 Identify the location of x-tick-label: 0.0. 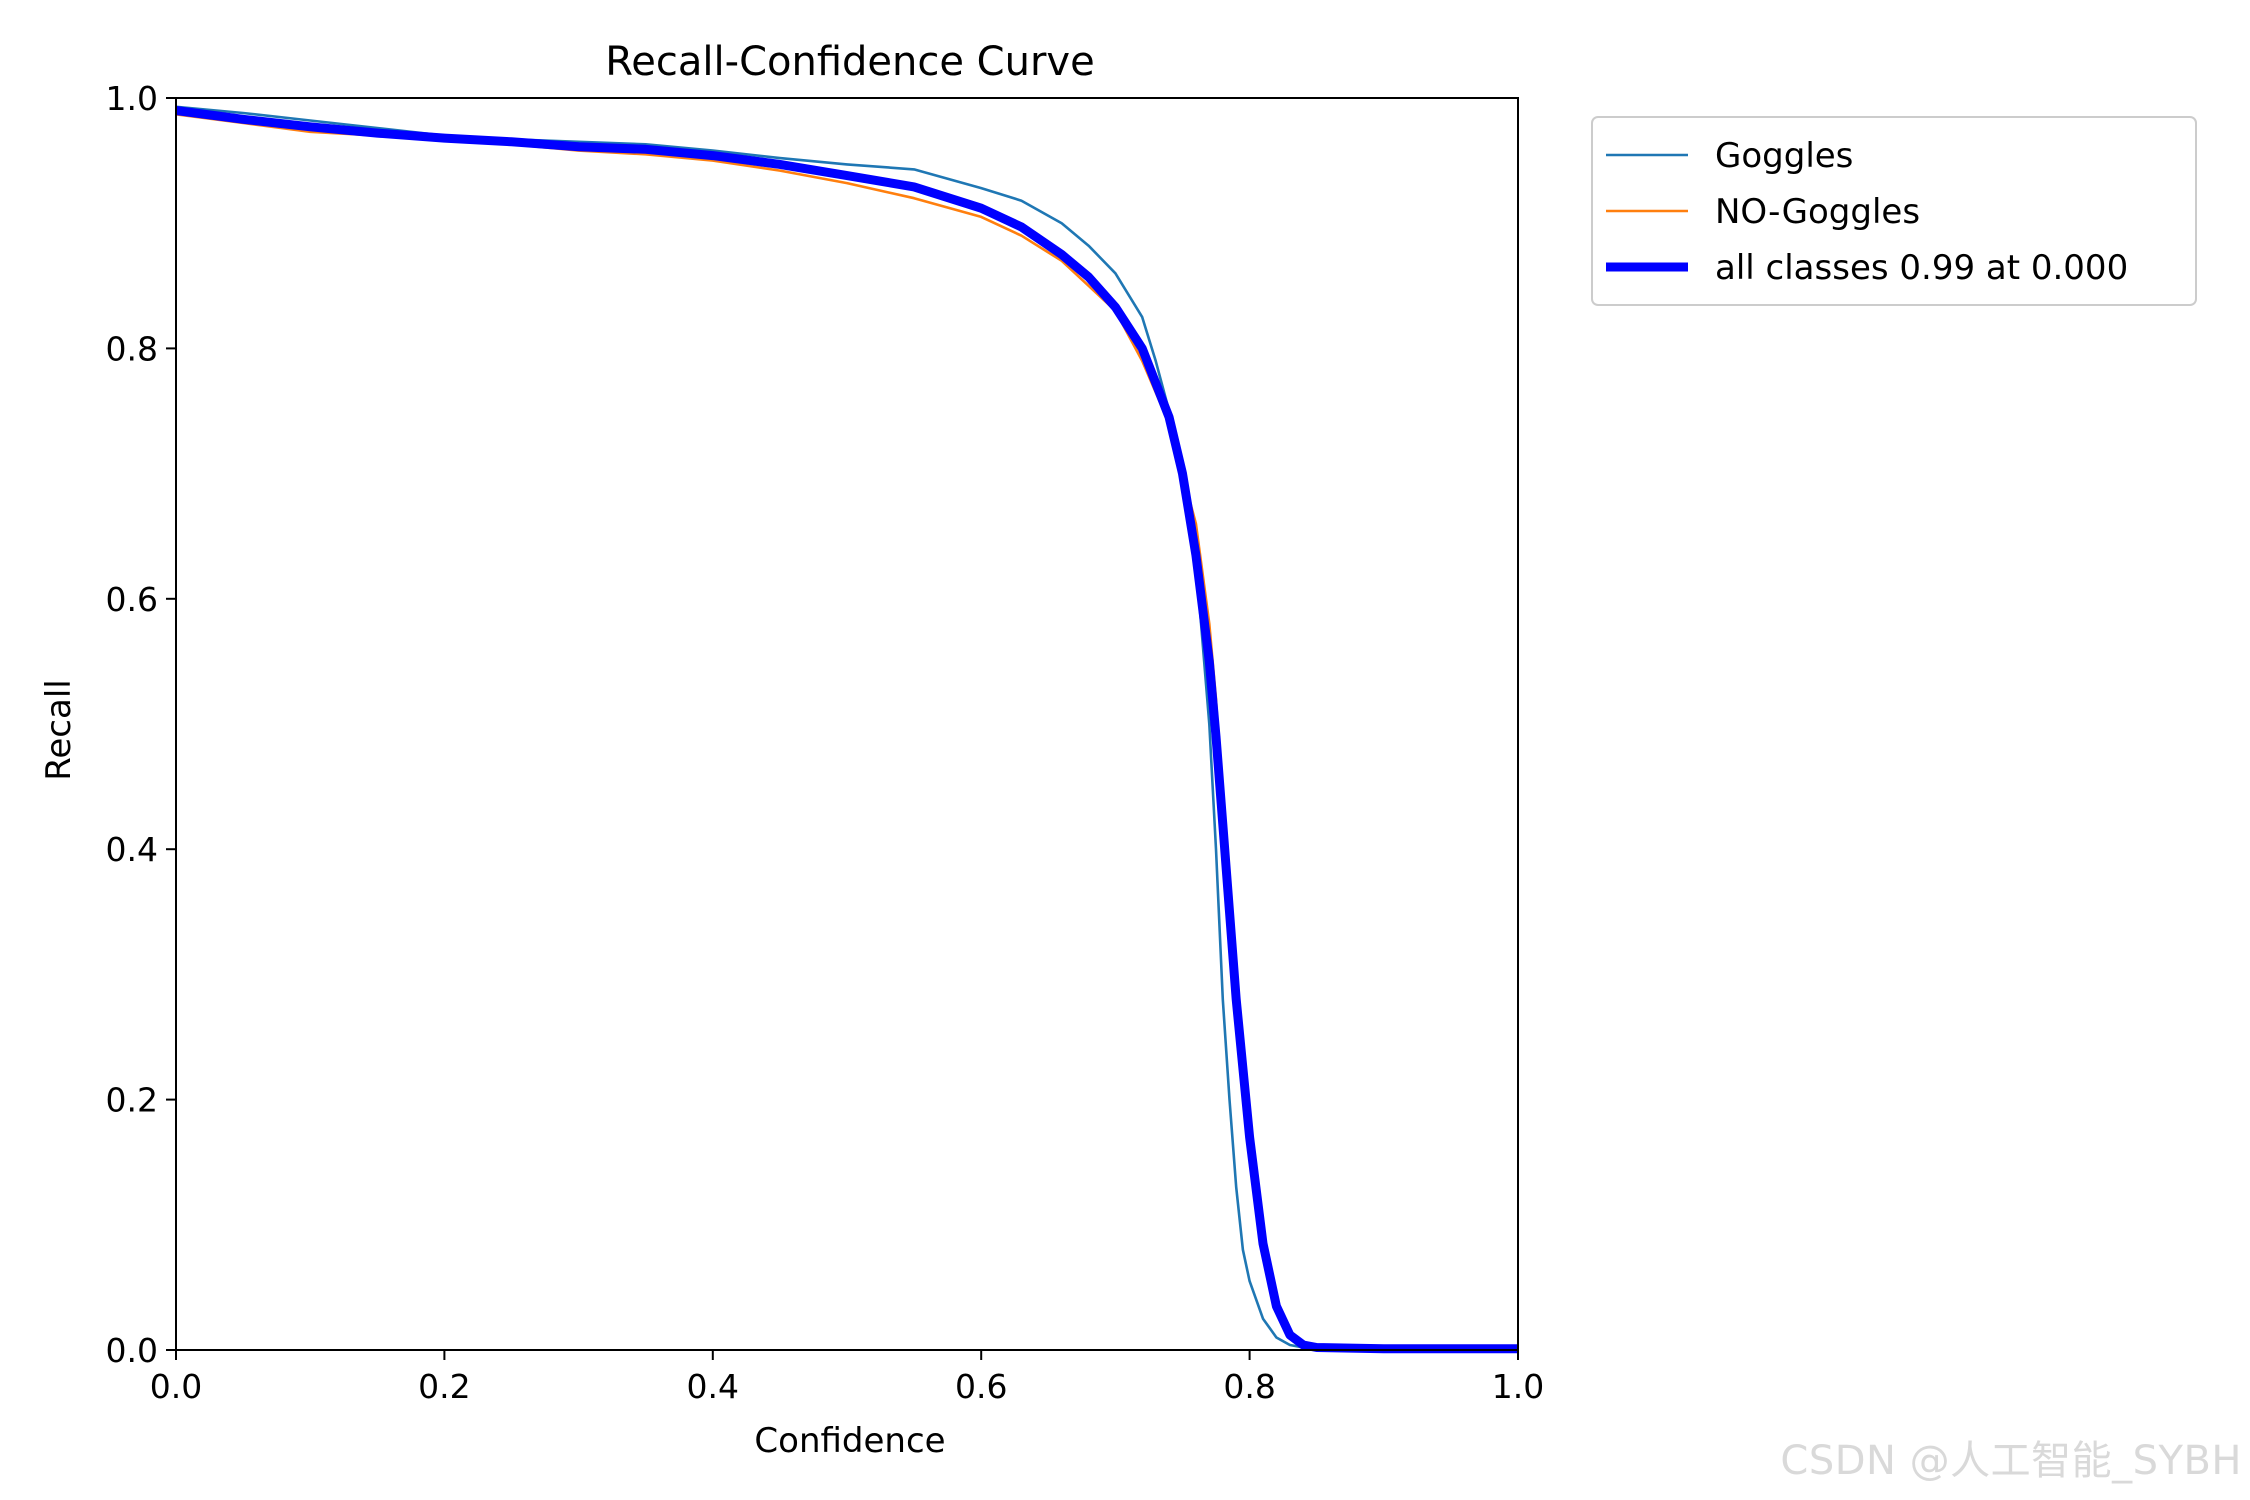
(176, 1386).